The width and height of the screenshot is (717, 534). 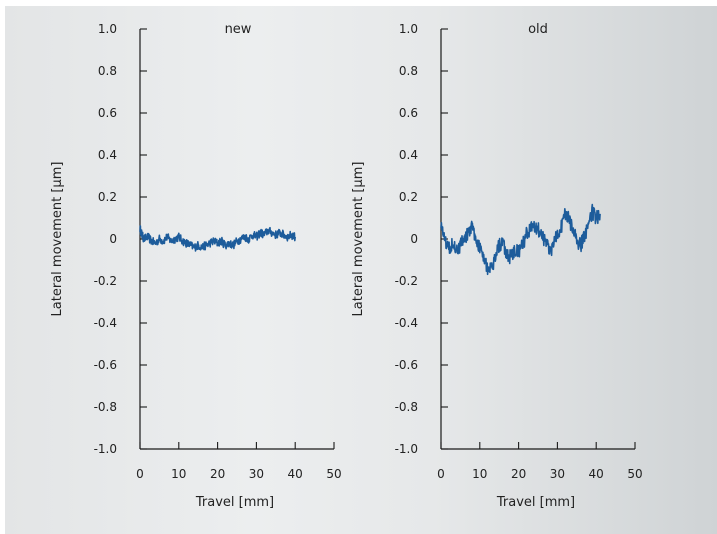 I want to click on chart-title: old, so click(x=538, y=29).